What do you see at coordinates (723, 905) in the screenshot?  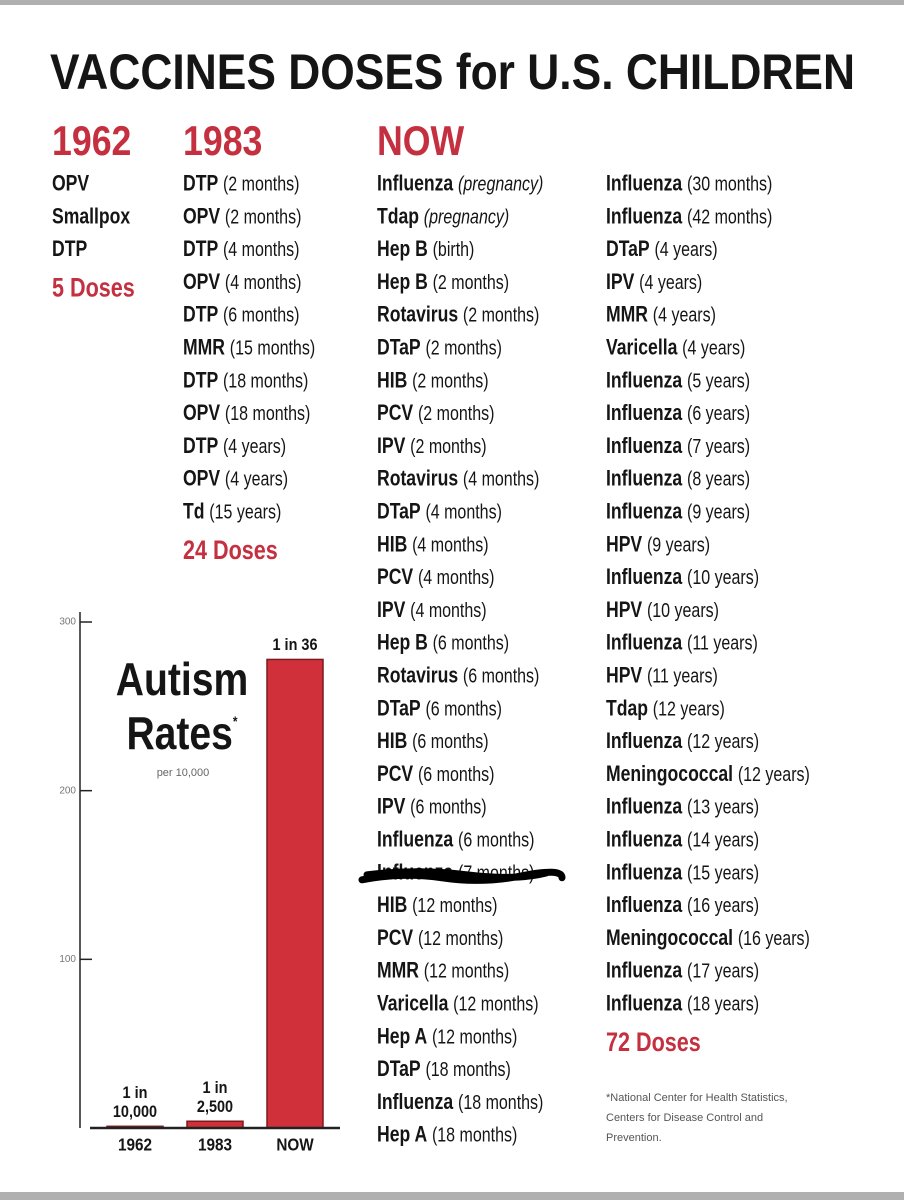 I see `vaccine-age: (16 years)` at bounding box center [723, 905].